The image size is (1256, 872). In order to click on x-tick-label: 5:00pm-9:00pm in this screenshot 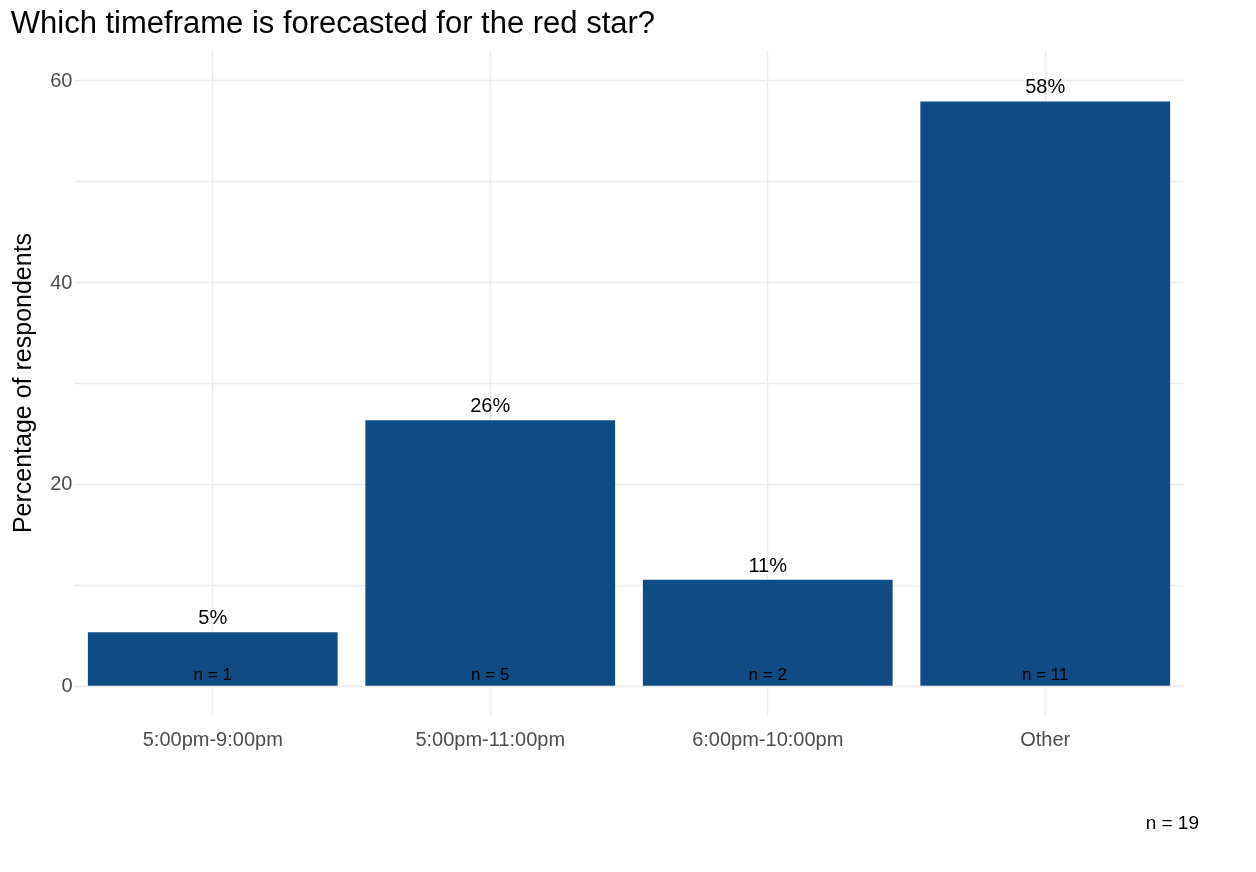, I will do `click(212, 738)`.